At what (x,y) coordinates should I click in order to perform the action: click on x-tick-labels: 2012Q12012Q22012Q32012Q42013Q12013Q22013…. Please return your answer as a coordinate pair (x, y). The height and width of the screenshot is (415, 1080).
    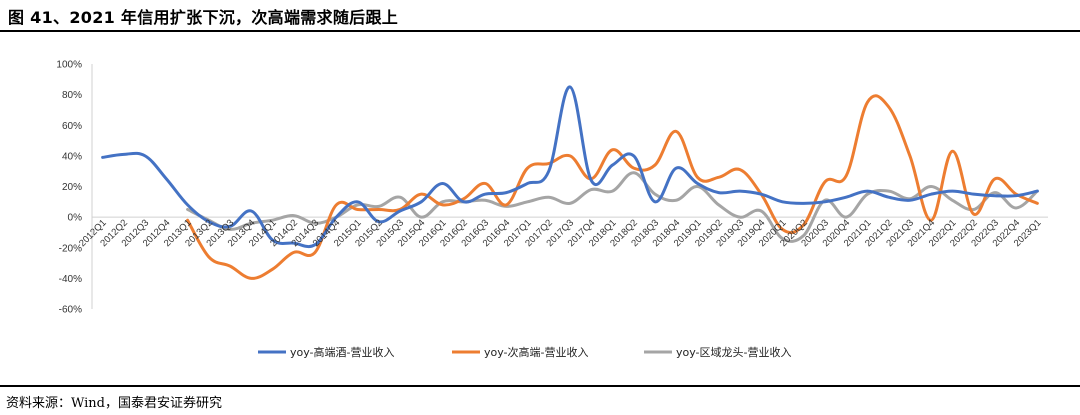
    Looking at the image, I should click on (560, 233).